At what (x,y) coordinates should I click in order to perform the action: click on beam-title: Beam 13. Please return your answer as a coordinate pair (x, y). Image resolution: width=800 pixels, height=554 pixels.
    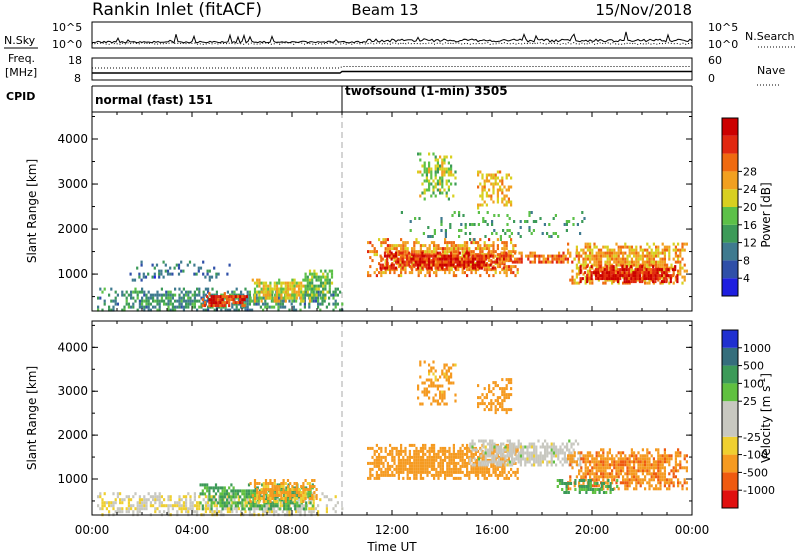
    Looking at the image, I should click on (384, 10).